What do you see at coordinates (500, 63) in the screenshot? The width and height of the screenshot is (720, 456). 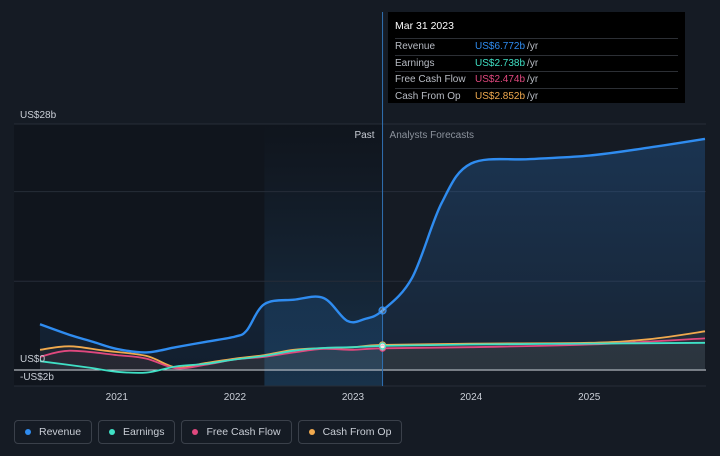 I see `tooltip-value: US$2.738b` at bounding box center [500, 63].